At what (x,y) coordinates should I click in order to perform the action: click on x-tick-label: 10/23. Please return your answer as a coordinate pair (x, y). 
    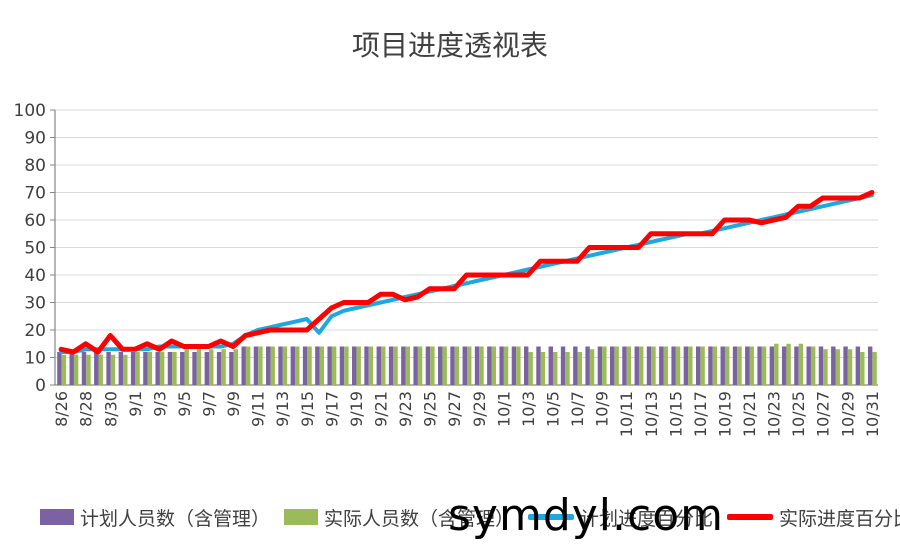
    Looking at the image, I should click on (774, 414).